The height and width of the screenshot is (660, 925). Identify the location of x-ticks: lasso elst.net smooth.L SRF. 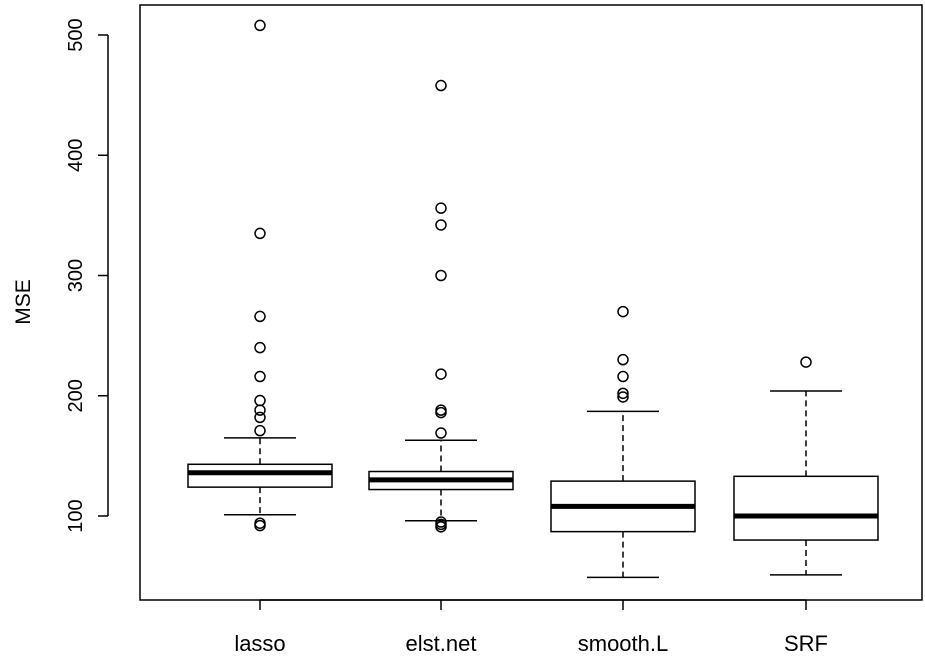
(531, 628).